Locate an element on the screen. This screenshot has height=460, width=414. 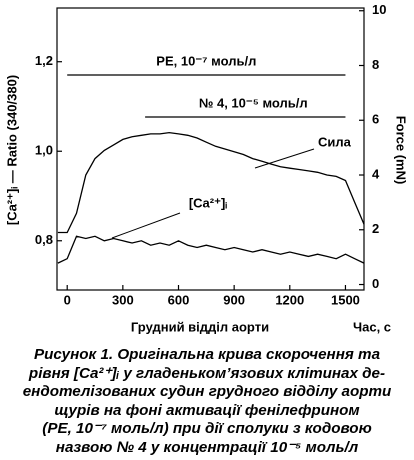
caption-line: щурів на фоні активації фенілефрином is located at coordinates (207, 410).